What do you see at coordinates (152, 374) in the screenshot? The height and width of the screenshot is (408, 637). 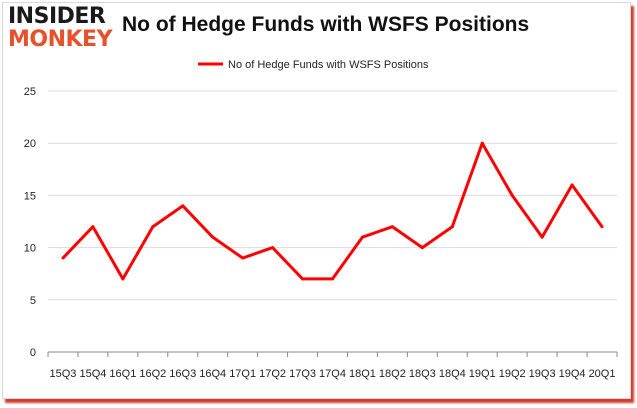 I see `x-tick-label: 16Q2` at bounding box center [152, 374].